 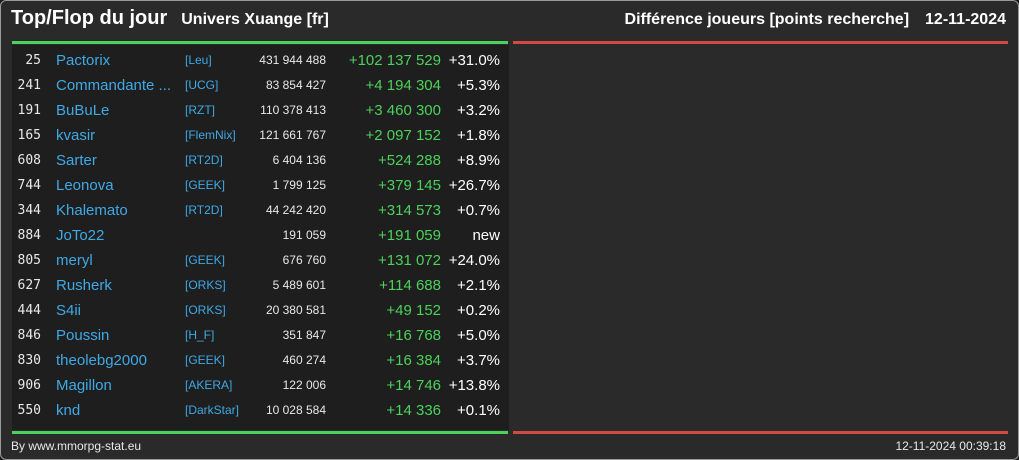 I want to click on percent-change: new, so click(x=486, y=235).